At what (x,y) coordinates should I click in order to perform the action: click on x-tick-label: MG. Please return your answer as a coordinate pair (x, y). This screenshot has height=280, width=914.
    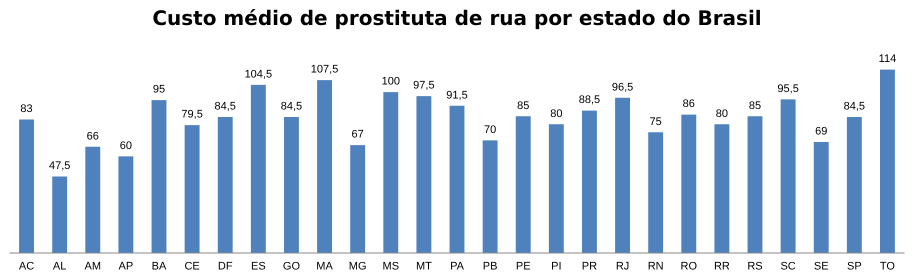
    Looking at the image, I should click on (357, 266).